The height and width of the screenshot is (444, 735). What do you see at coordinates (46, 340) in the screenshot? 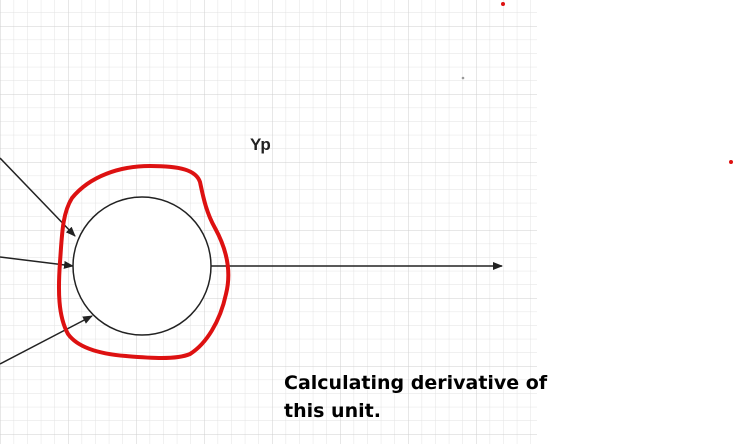
I see `input-arrow-bottom` at bounding box center [46, 340].